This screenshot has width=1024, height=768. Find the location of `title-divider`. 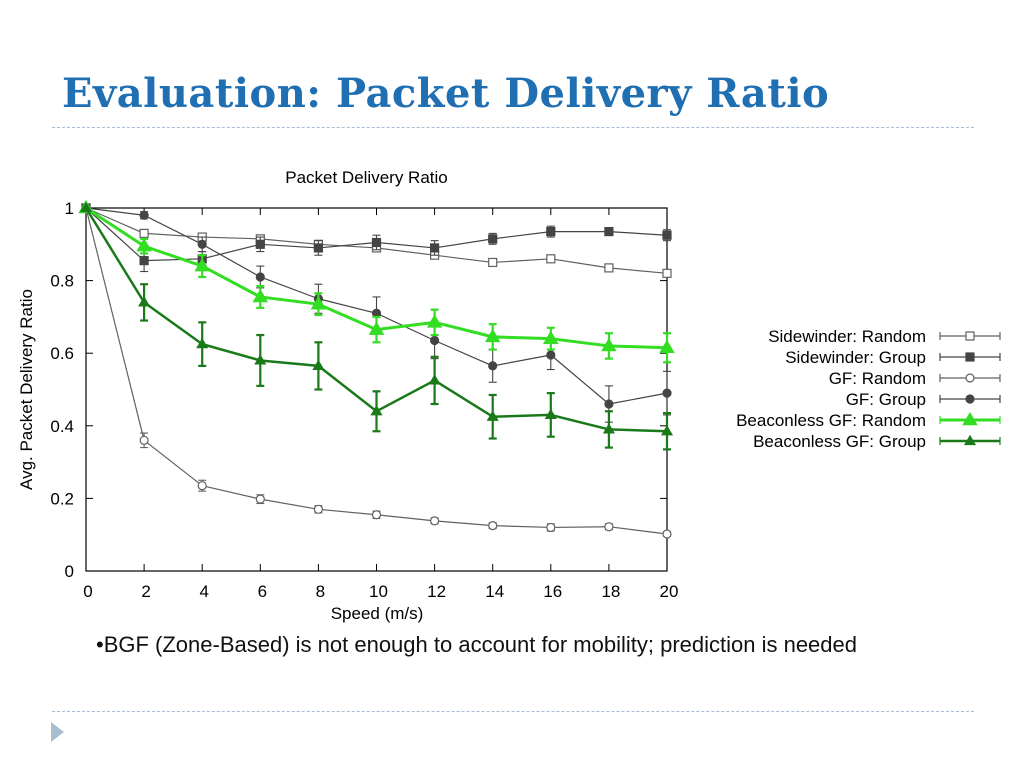

title-divider is located at coordinates (513, 127).